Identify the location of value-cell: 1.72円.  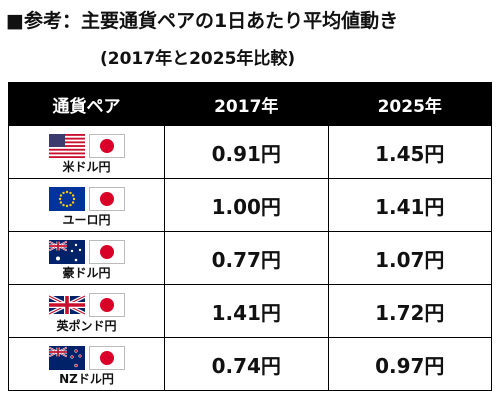
(409, 311).